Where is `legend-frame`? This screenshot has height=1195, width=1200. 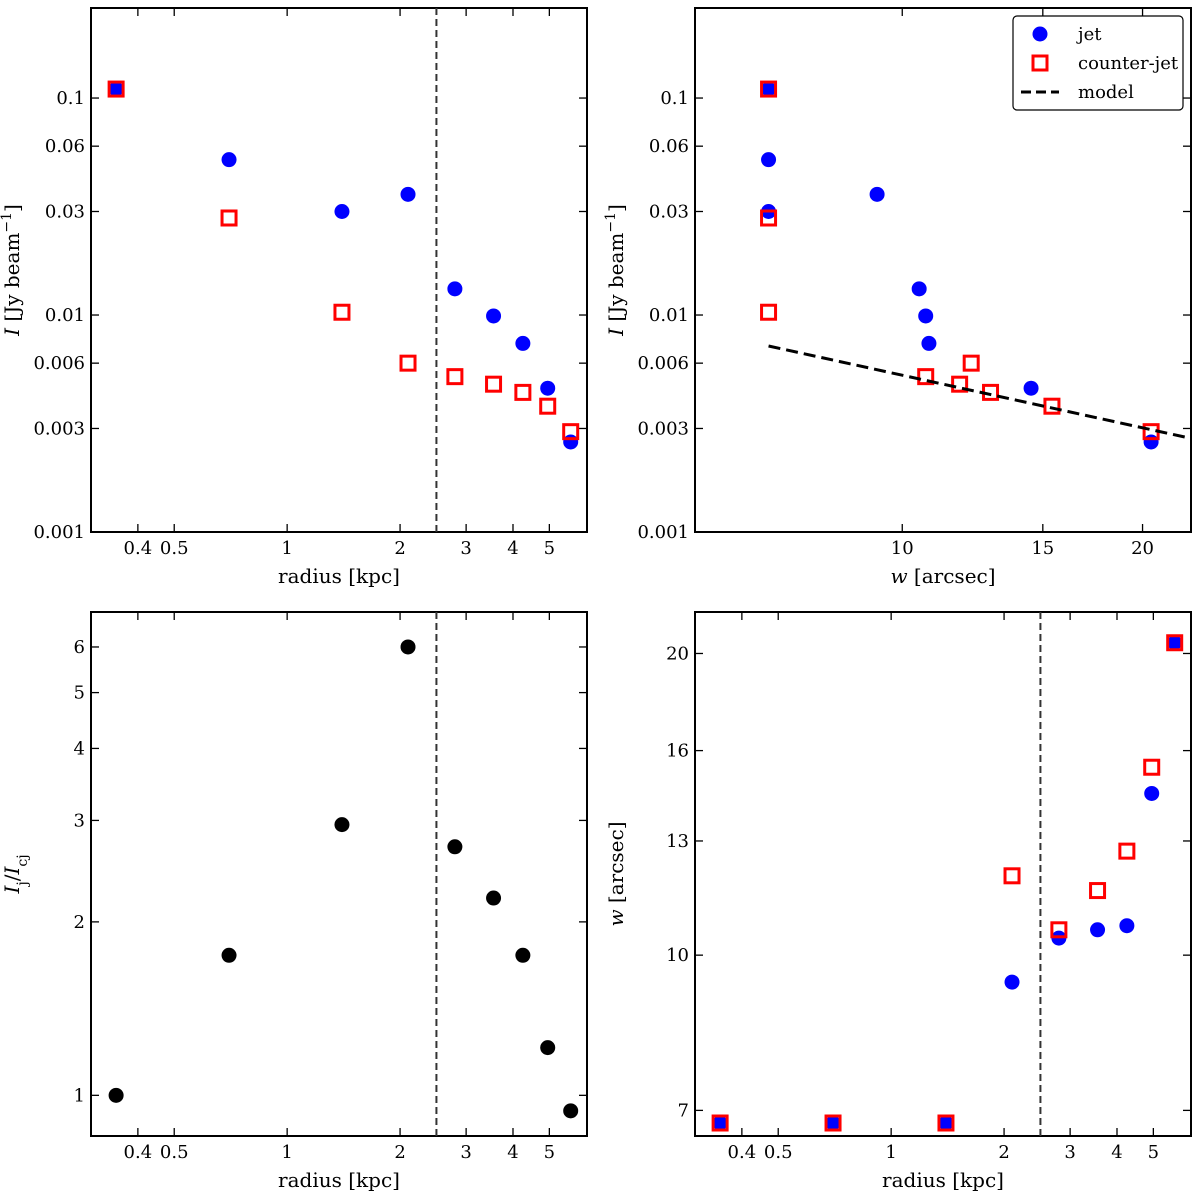
legend-frame is located at coordinates (1098, 63).